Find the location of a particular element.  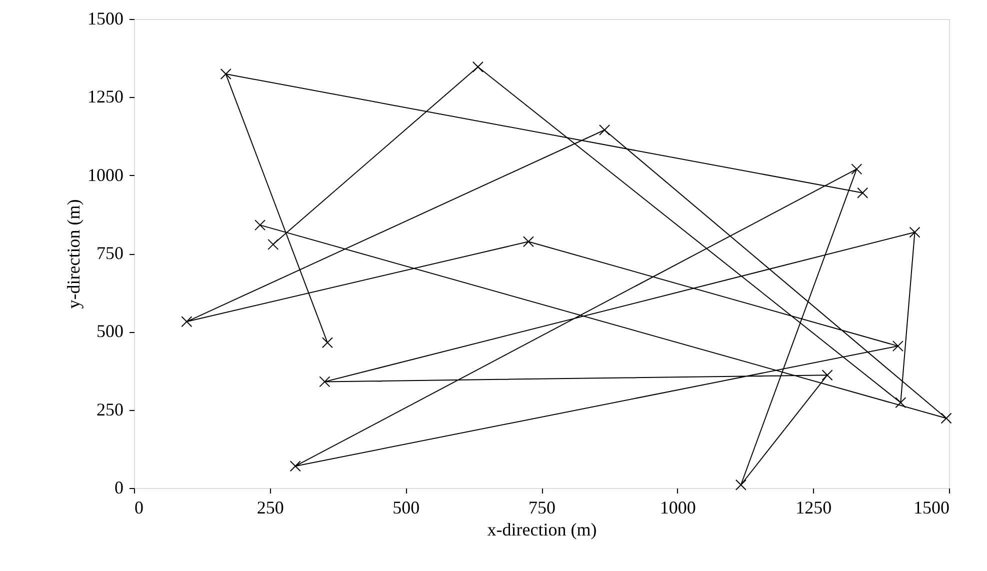

y-tick-label: 1250 is located at coordinates (106, 96).